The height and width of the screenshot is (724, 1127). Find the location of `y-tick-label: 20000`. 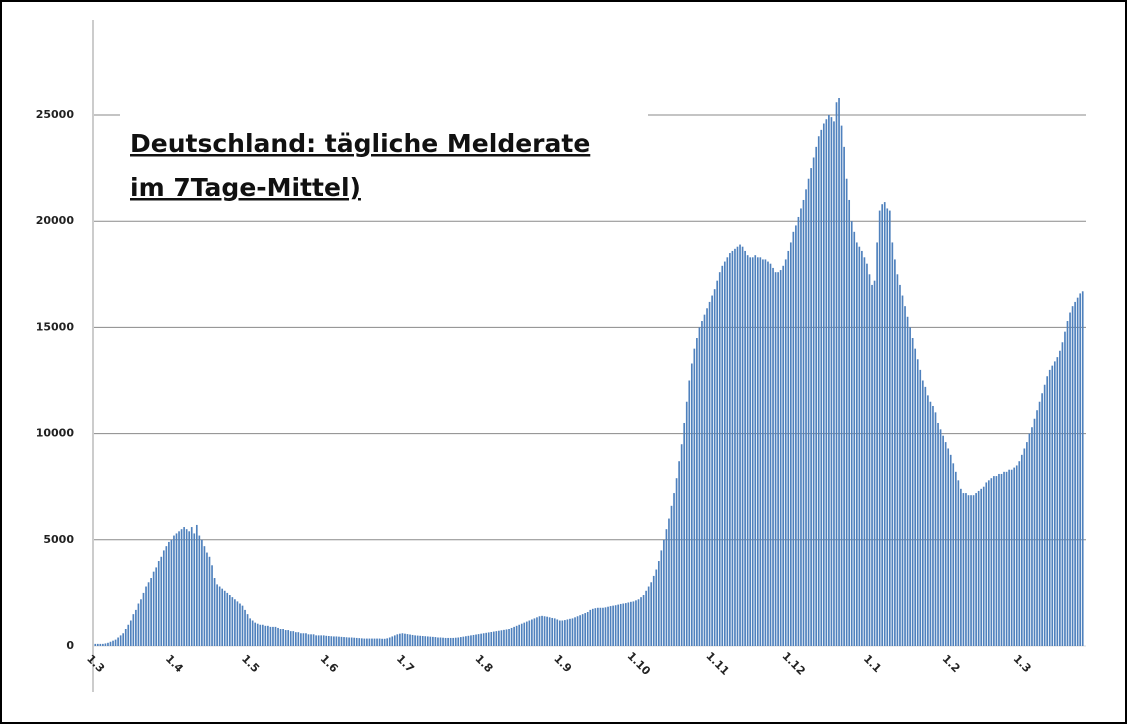

y-tick-label: 20000 is located at coordinates (55, 220).